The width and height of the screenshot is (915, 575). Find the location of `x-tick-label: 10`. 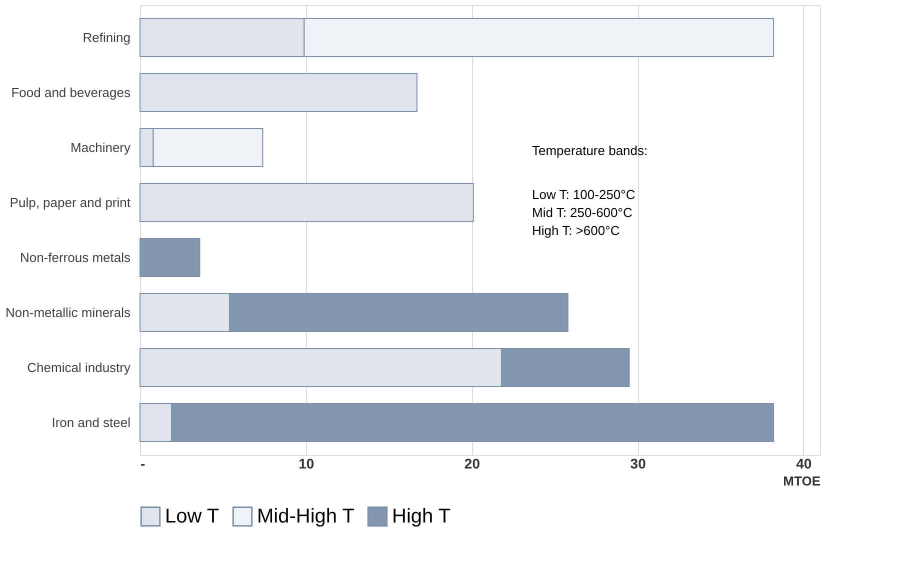

x-tick-label: 10 is located at coordinates (306, 464).